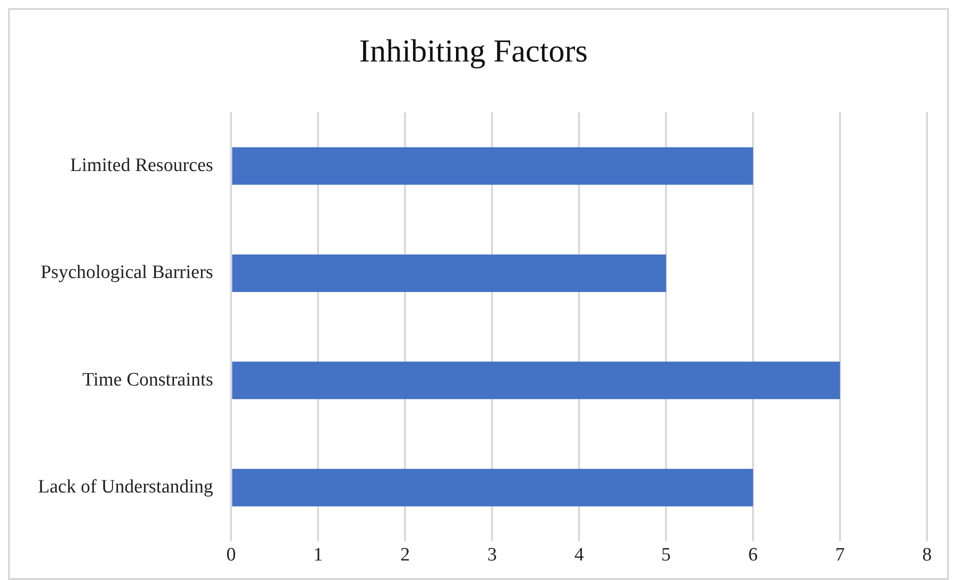 This screenshot has height=580, width=957. What do you see at coordinates (148, 379) in the screenshot?
I see `y-tick-label: Time Constraints` at bounding box center [148, 379].